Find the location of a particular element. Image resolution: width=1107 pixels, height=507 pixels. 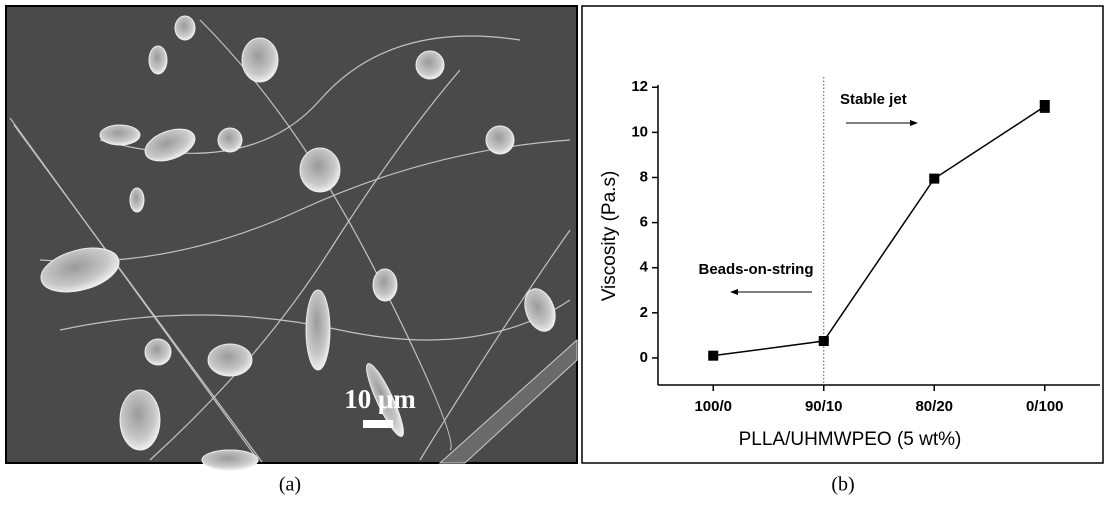

annotation: Beads-on-string is located at coordinates (755, 269).